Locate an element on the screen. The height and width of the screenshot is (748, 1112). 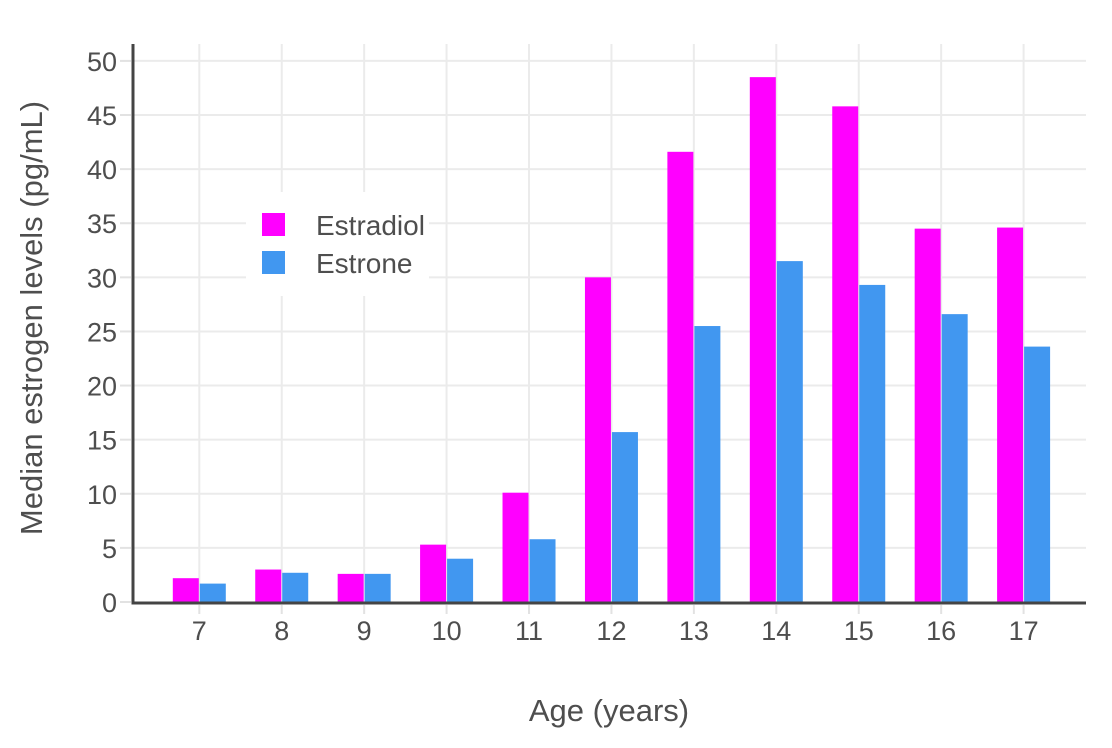
x-tick-label-8: 8 is located at coordinates (281, 631).